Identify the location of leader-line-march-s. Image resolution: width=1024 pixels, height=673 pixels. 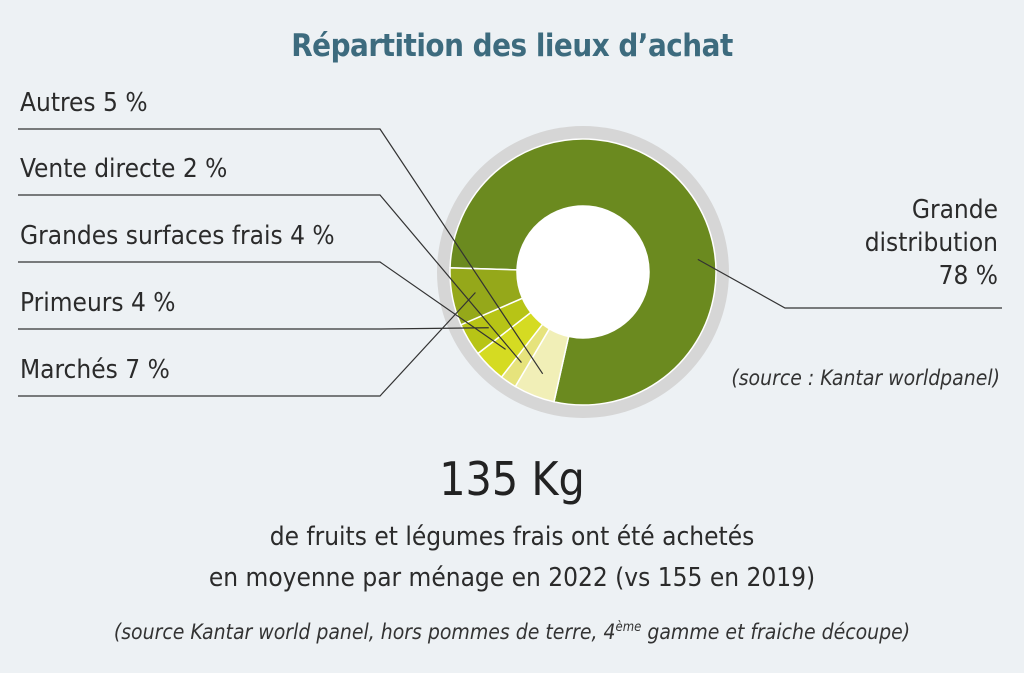
(247, 344).